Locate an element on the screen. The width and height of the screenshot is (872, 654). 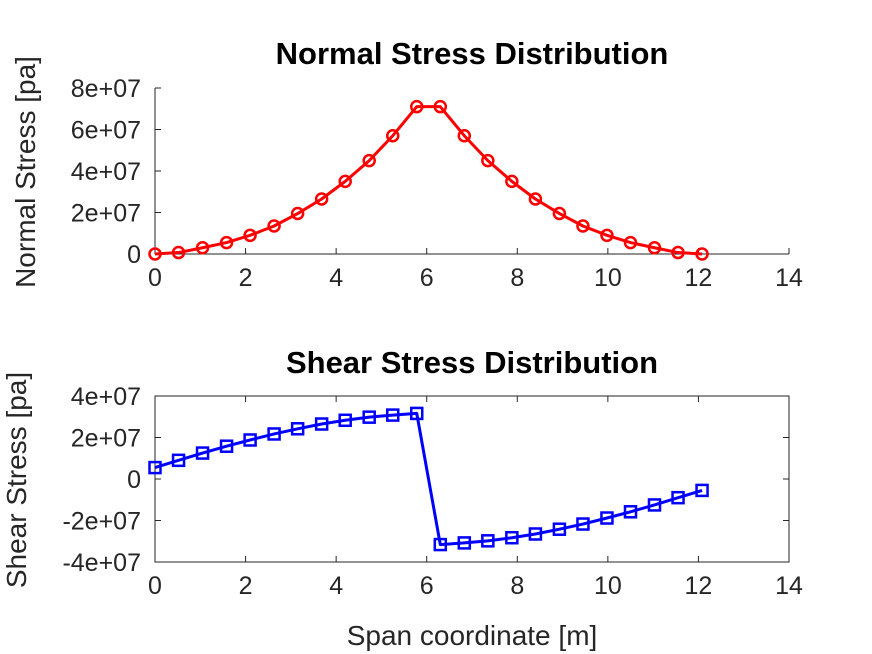
normal-stress-line is located at coordinates (428, 180).